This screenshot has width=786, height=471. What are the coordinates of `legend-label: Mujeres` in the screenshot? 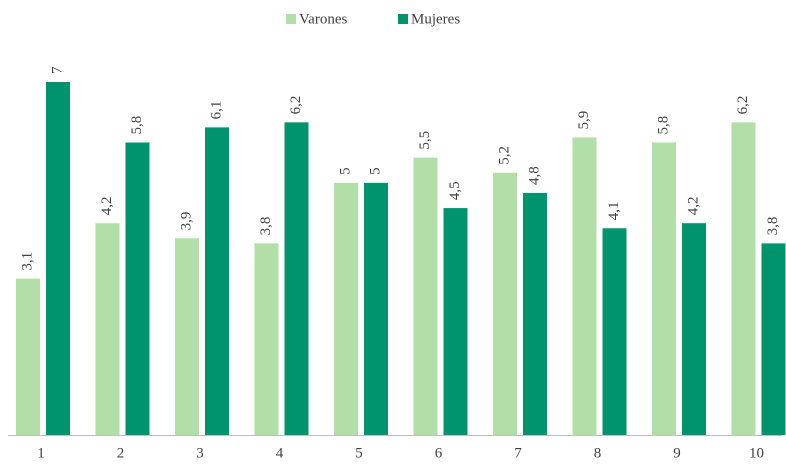 It's located at (435, 19).